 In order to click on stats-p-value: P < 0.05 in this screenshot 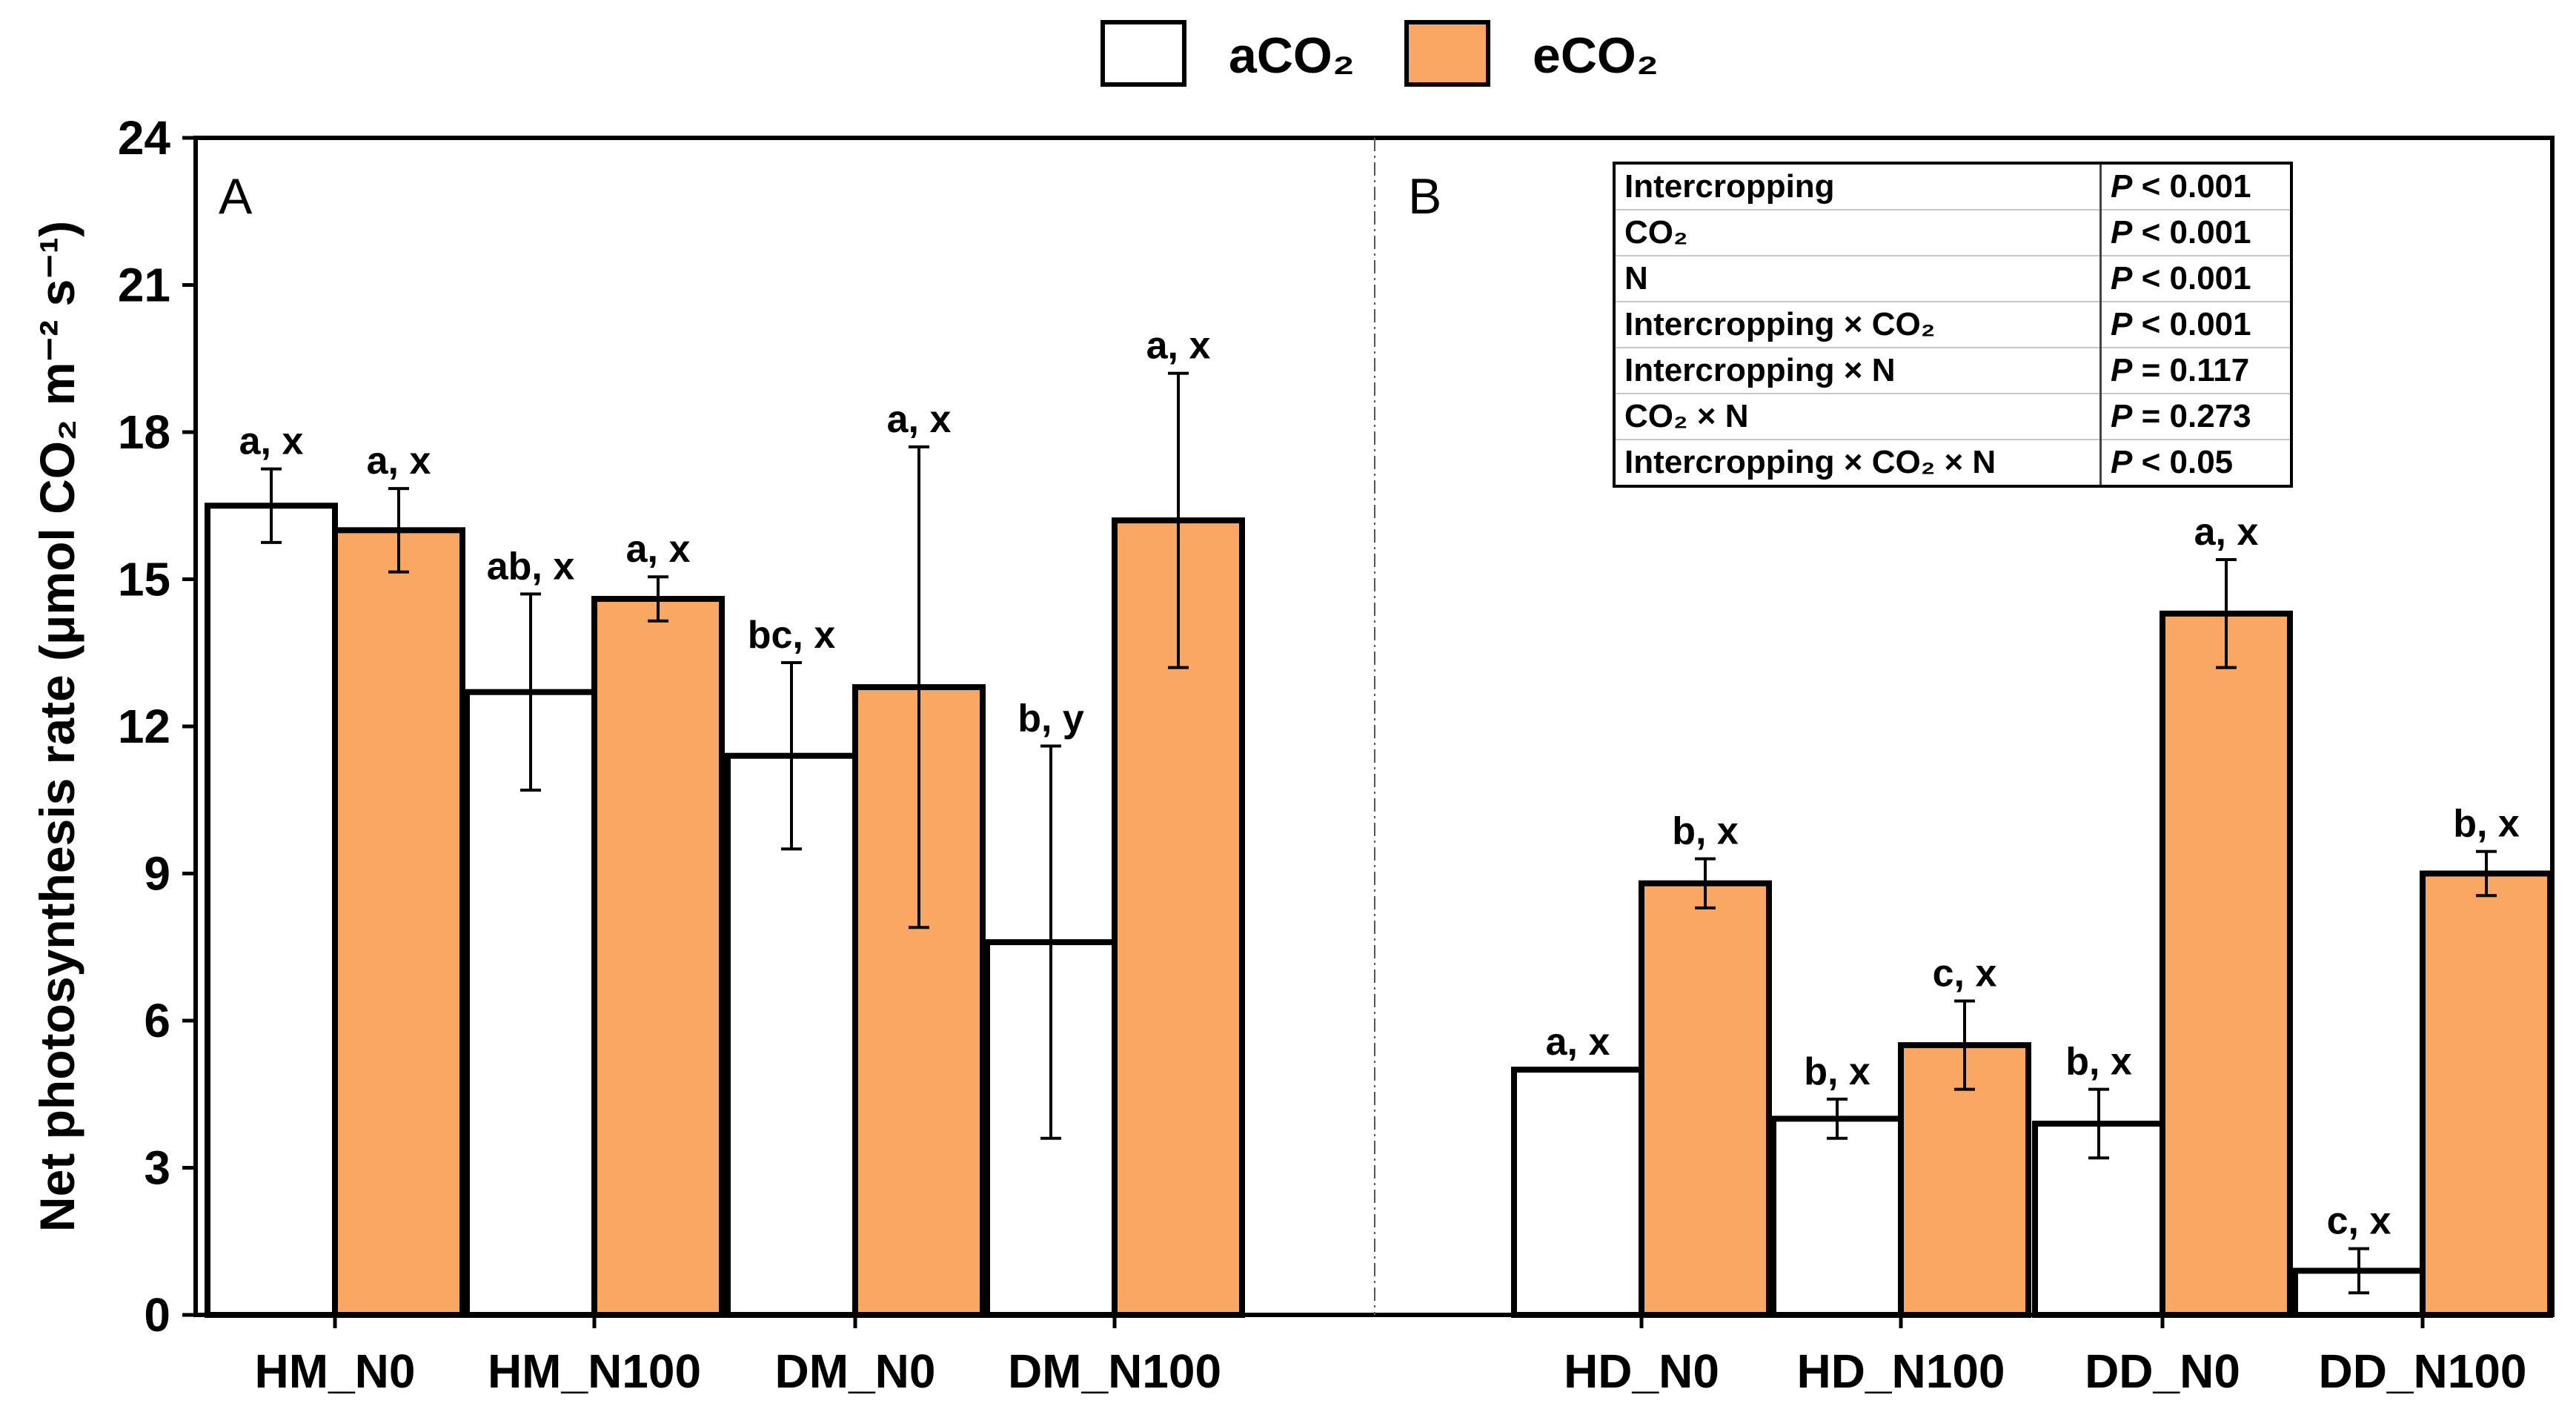, I will do `click(2195, 463)`.